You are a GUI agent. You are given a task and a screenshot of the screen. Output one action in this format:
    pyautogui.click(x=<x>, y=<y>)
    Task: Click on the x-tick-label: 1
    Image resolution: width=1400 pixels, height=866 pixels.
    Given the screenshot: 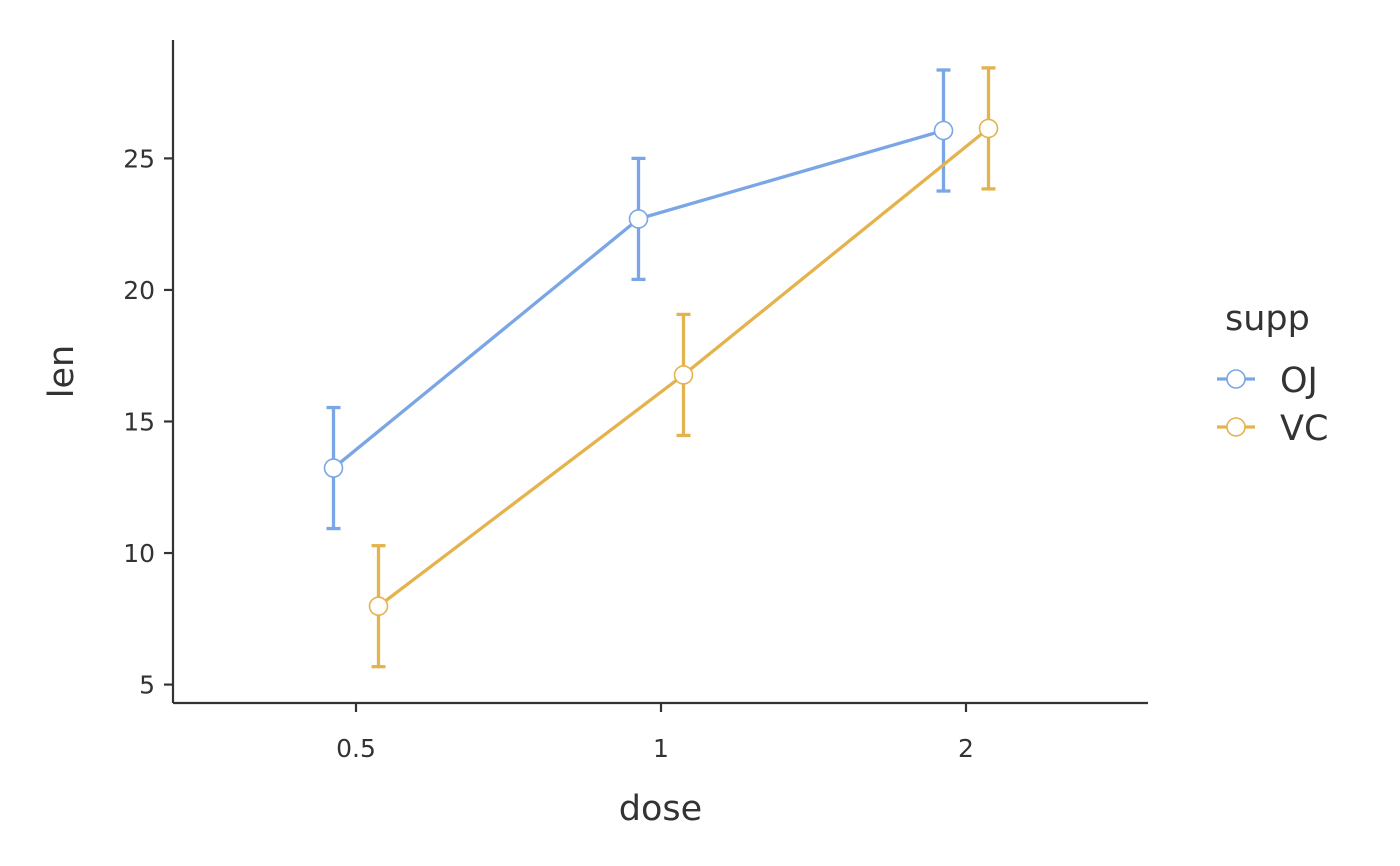 What is the action you would take?
    pyautogui.click(x=661, y=748)
    